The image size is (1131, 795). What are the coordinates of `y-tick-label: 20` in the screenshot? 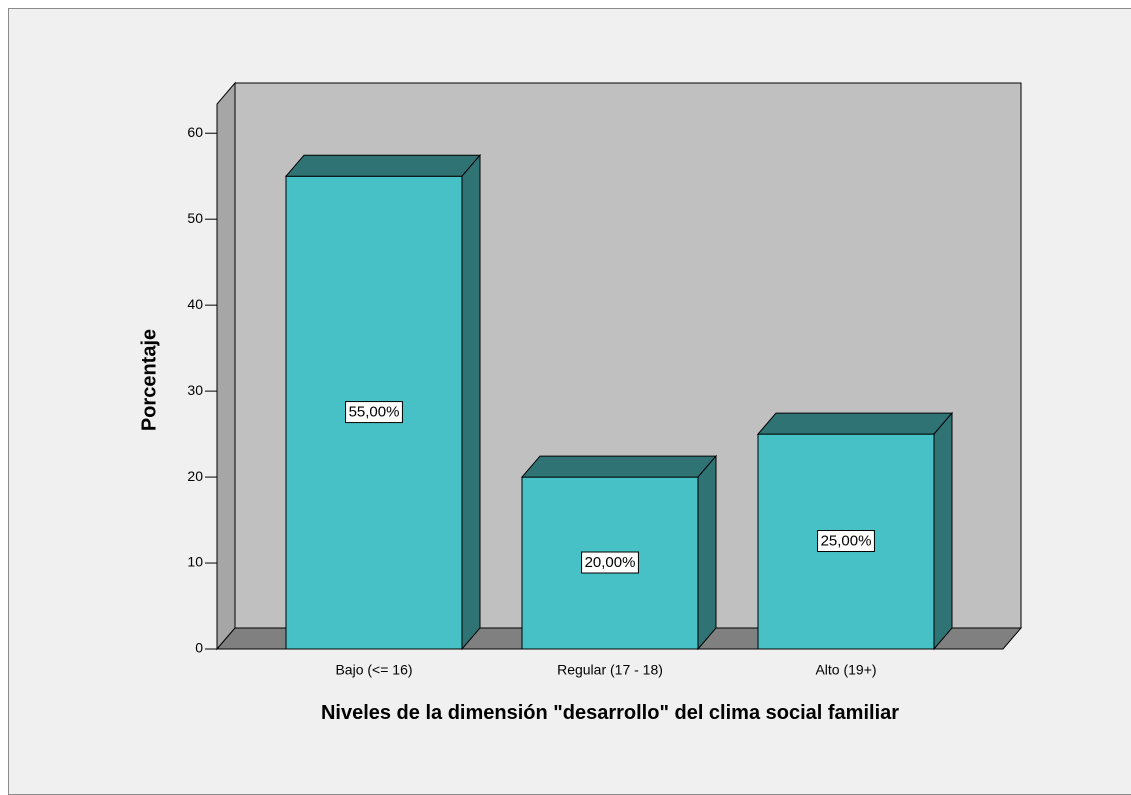 It's located at (195, 476).